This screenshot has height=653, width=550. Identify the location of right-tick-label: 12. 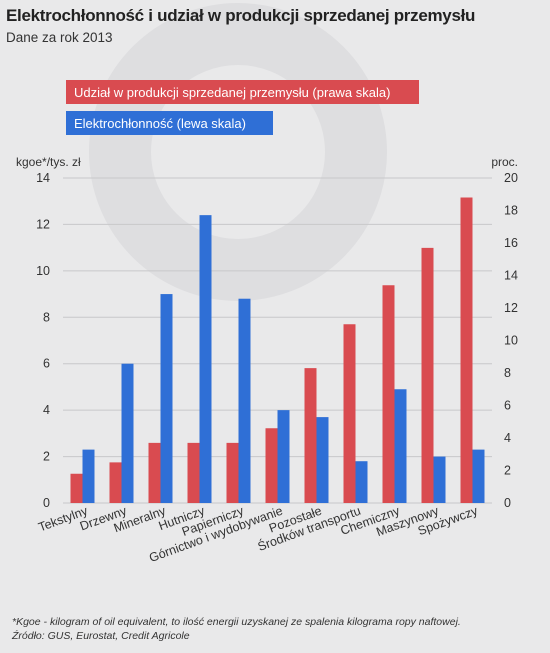
(511, 308).